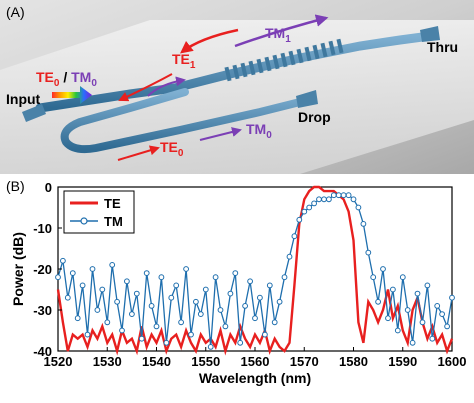  I want to click on drop-te0-arrow, so click(138, 153).